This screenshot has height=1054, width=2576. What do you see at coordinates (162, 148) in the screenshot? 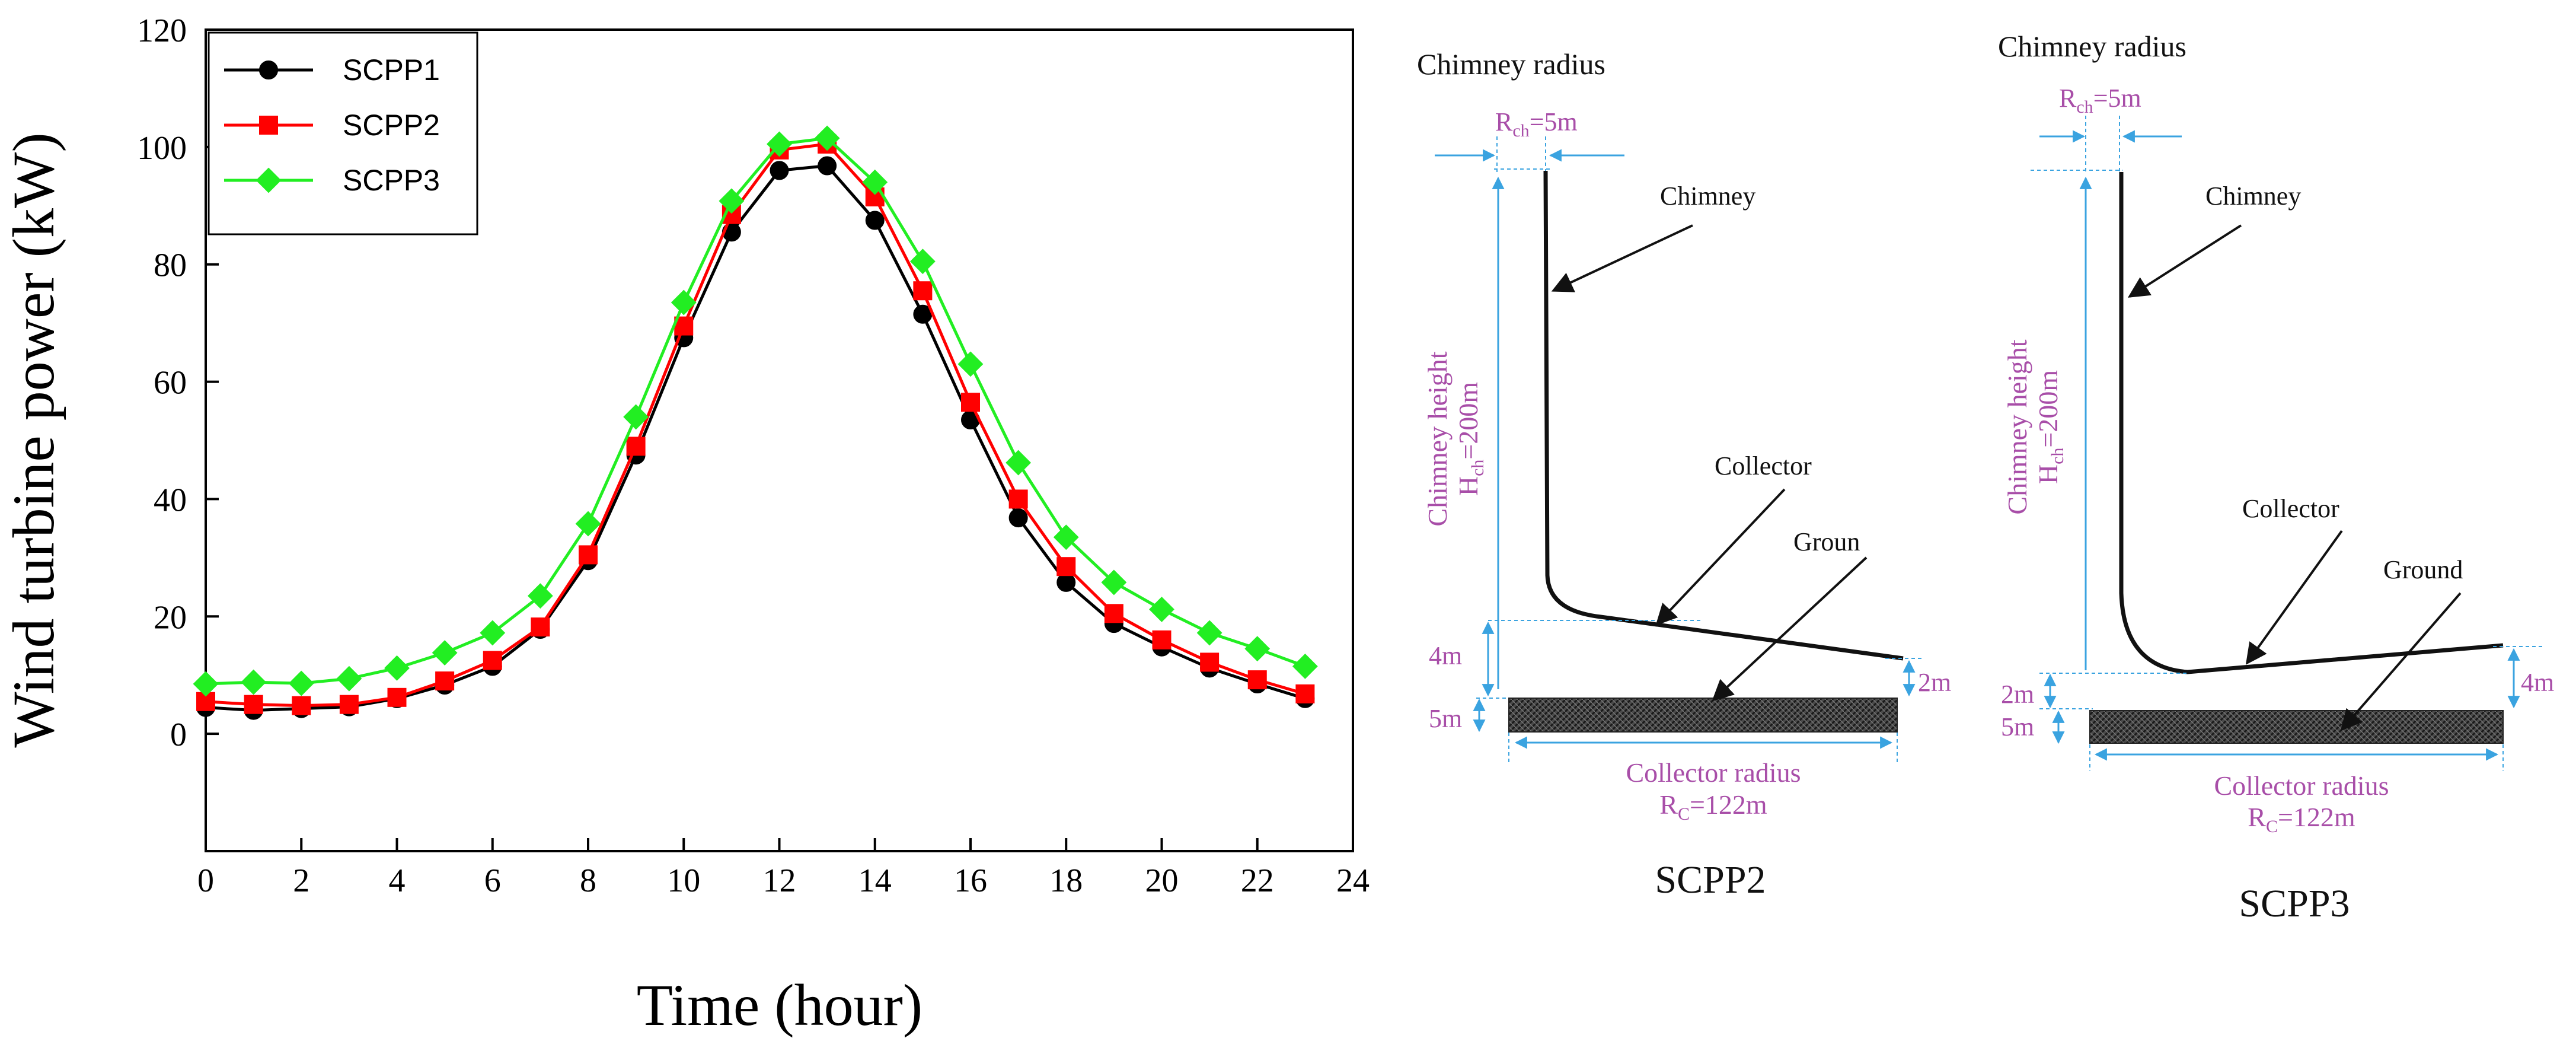
I see `y-tick-label: 100` at bounding box center [162, 148].